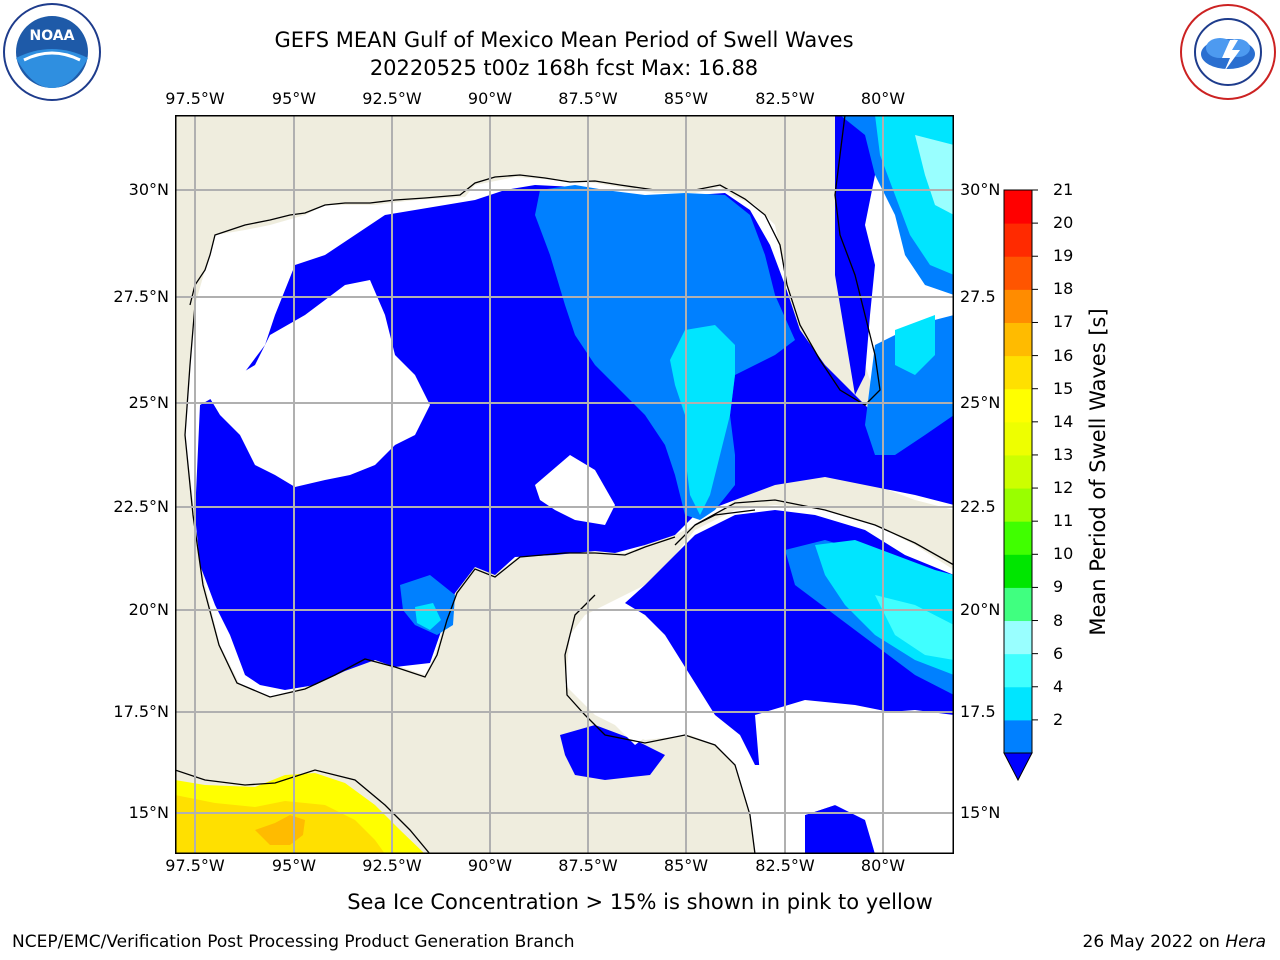  Describe the element at coordinates (785, 865) in the screenshot. I see `bottom-lon-label: 82.5°W` at that location.